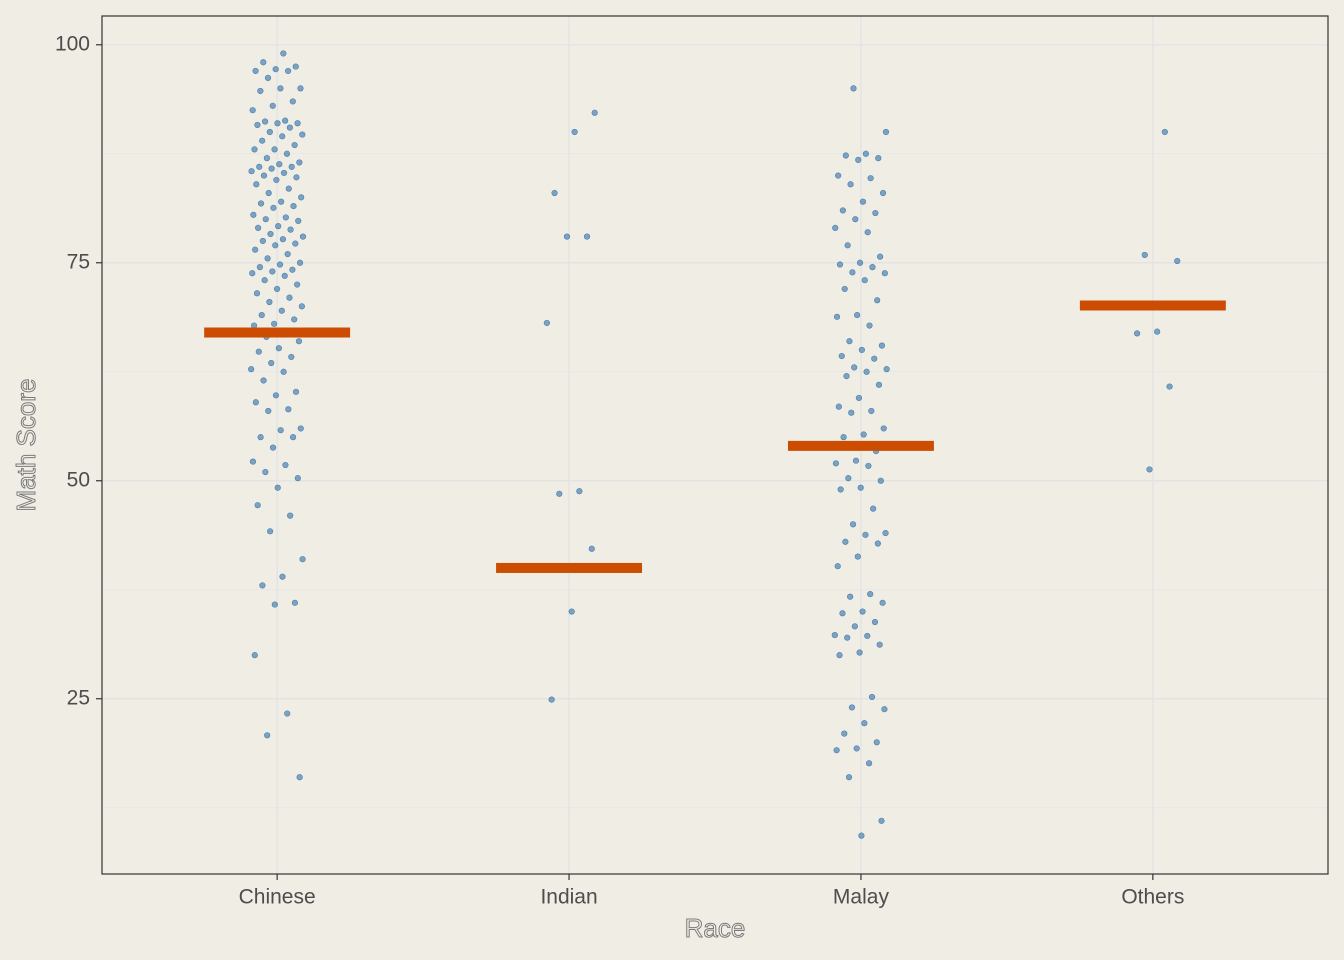  What do you see at coordinates (277, 897) in the screenshot?
I see `x-tick-label: Chinese` at bounding box center [277, 897].